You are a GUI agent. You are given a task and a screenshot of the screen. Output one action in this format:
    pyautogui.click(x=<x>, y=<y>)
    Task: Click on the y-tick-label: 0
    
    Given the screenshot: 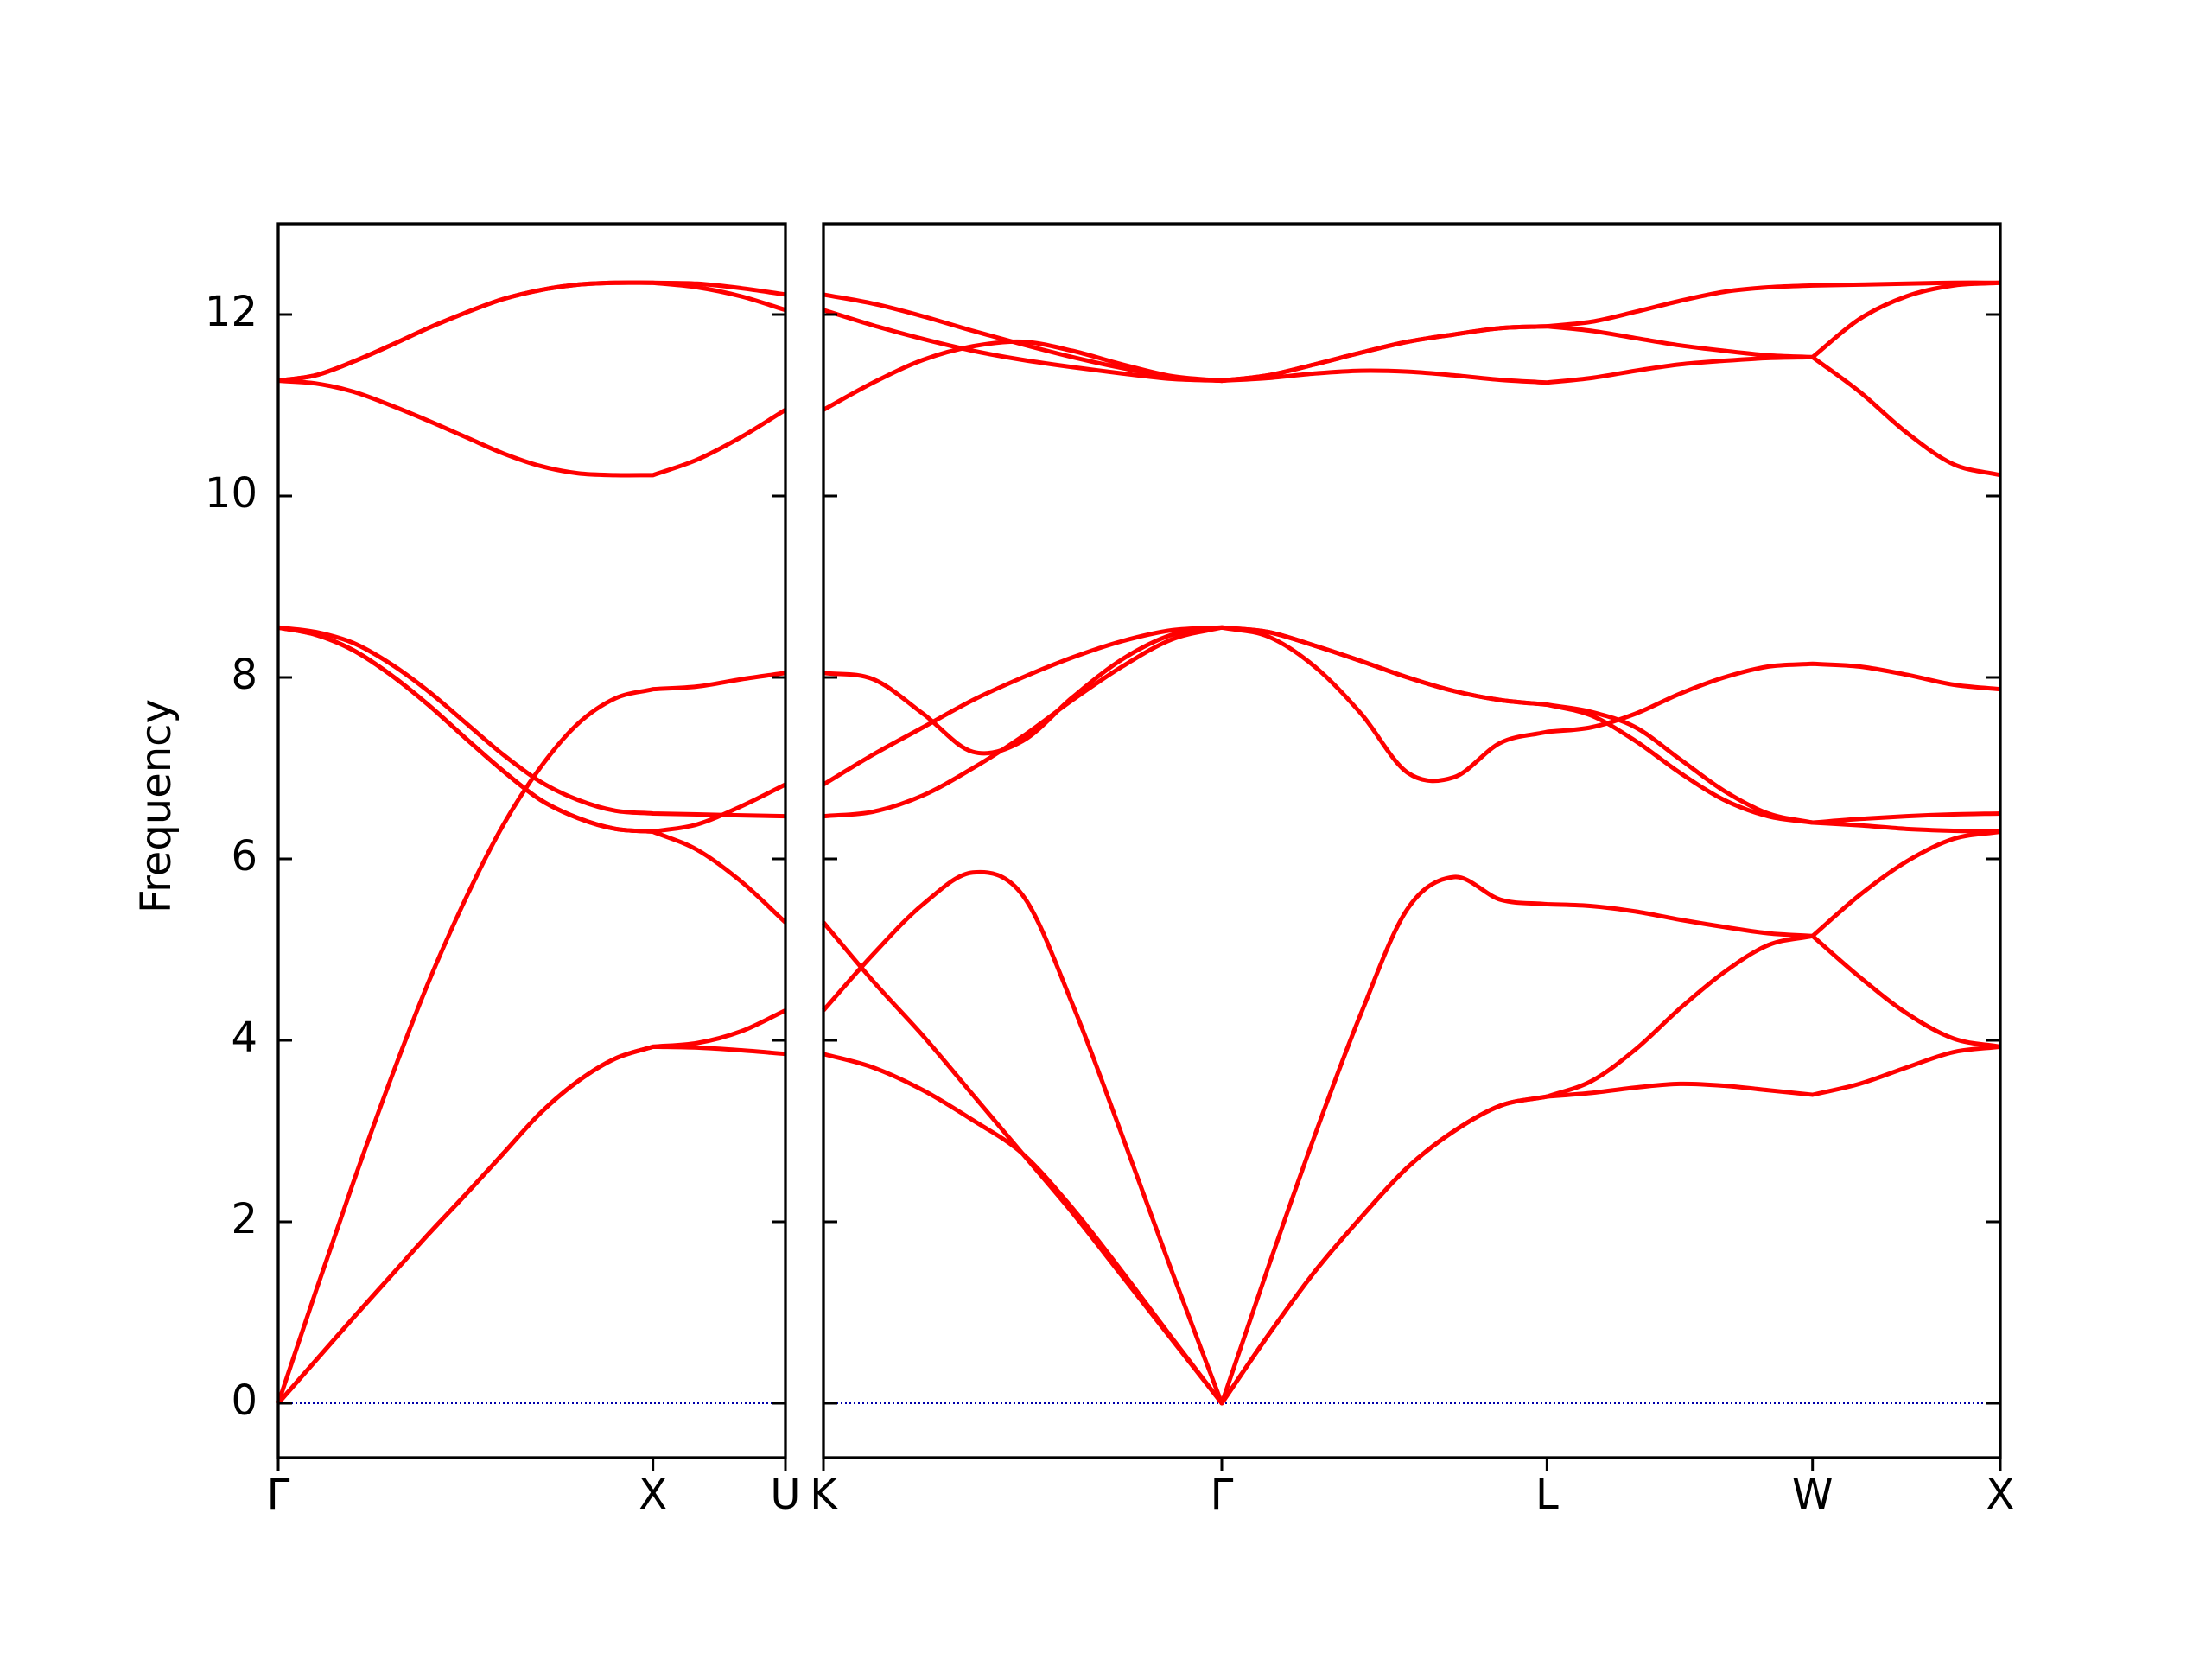 What is the action you would take?
    pyautogui.click(x=244, y=1400)
    